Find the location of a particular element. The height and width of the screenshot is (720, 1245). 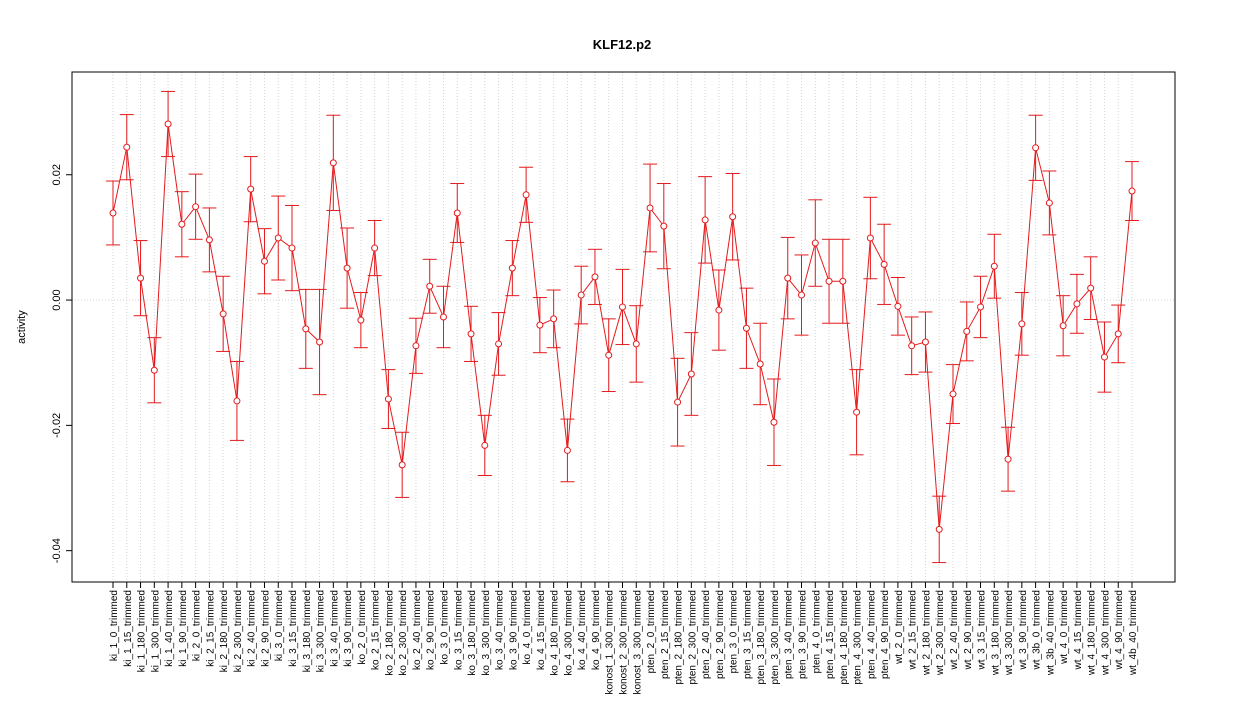

x-tick-label: pten_4_300_trimmed is located at coordinates (858, 637).